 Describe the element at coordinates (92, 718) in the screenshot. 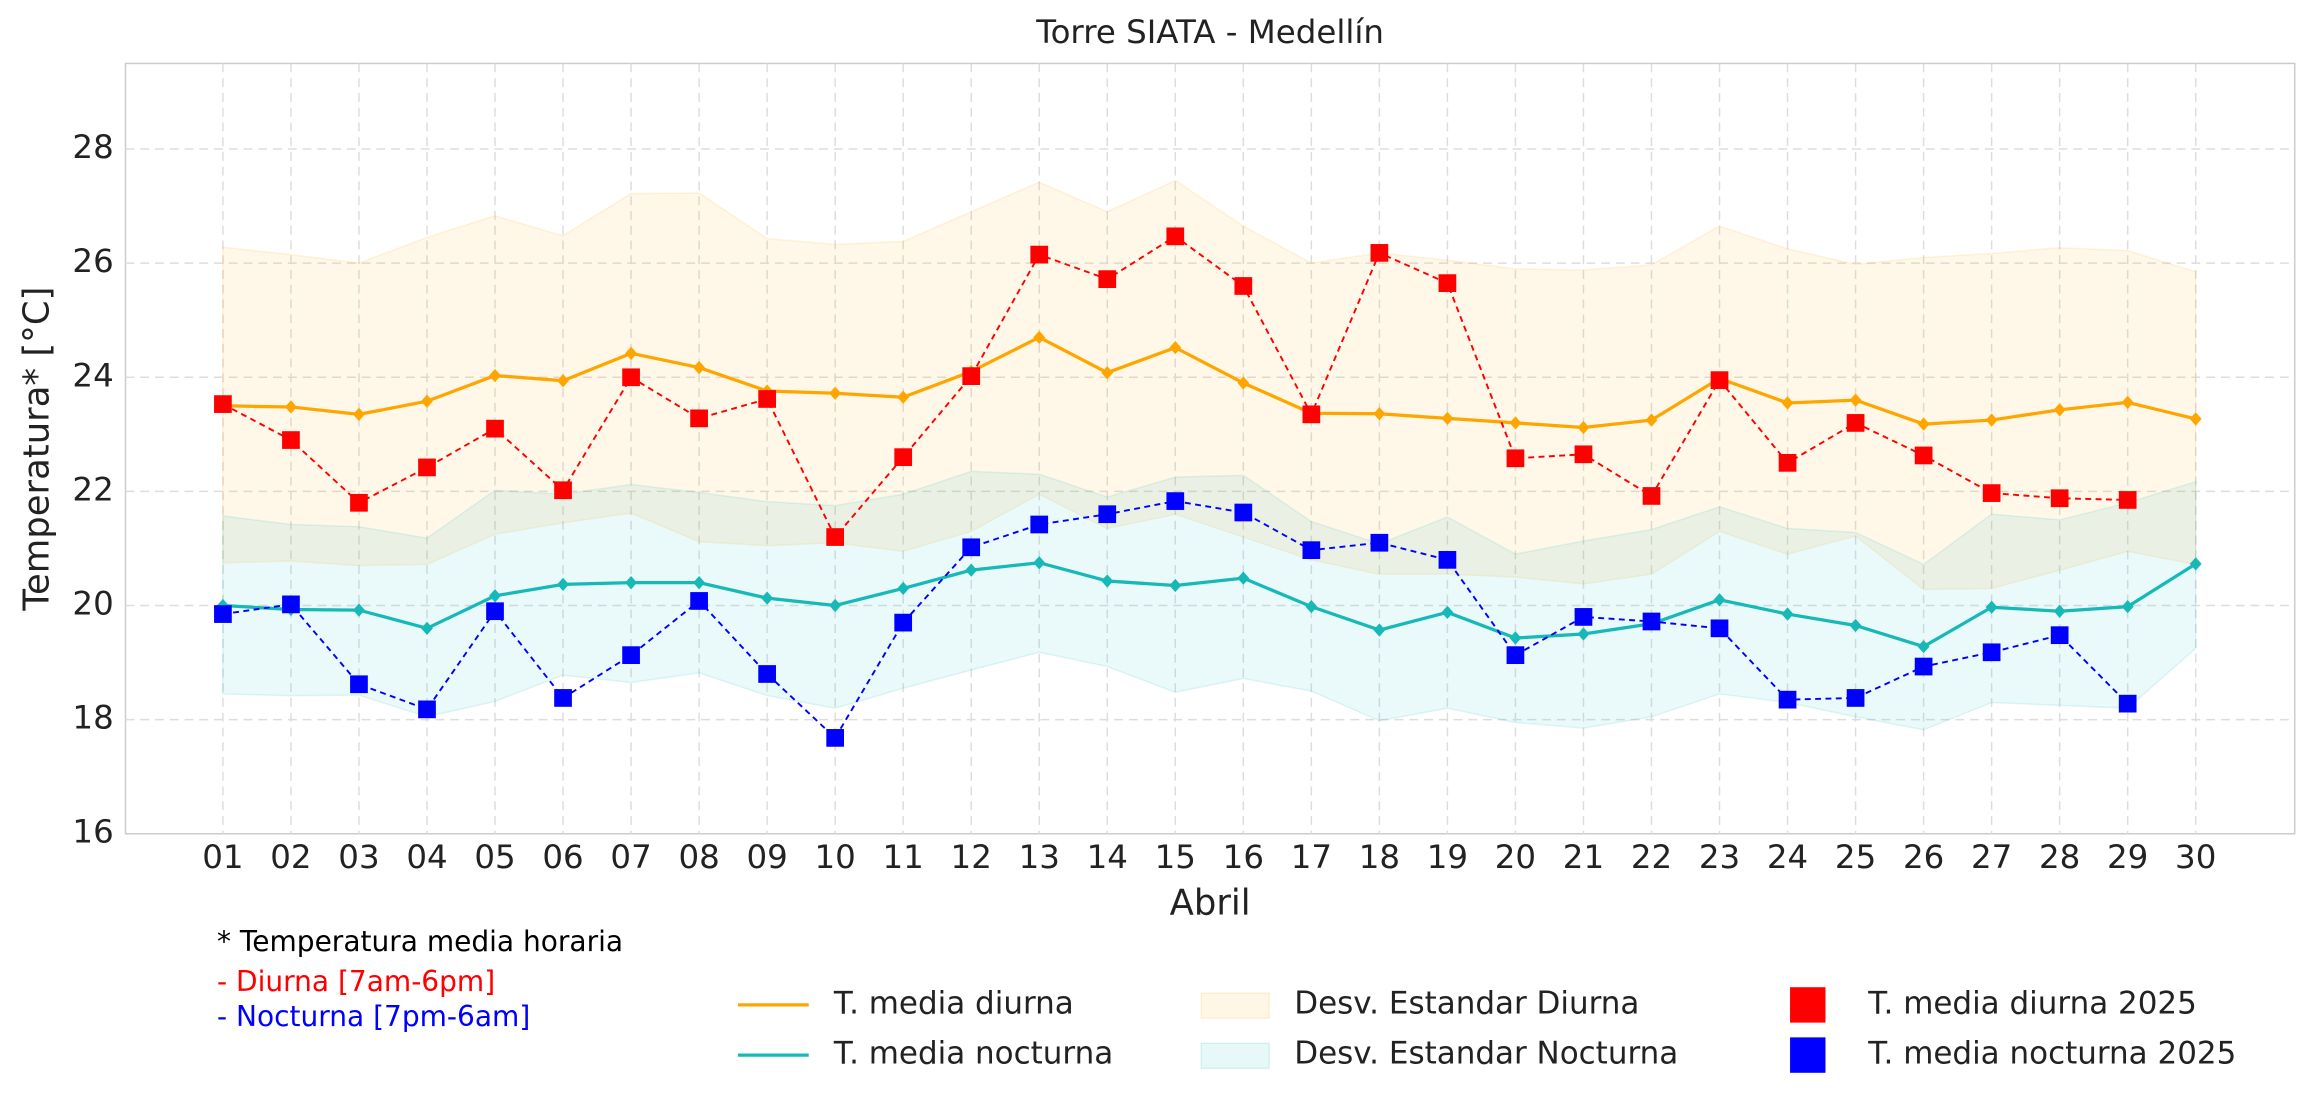

I see `y-tick-label: 18` at that location.